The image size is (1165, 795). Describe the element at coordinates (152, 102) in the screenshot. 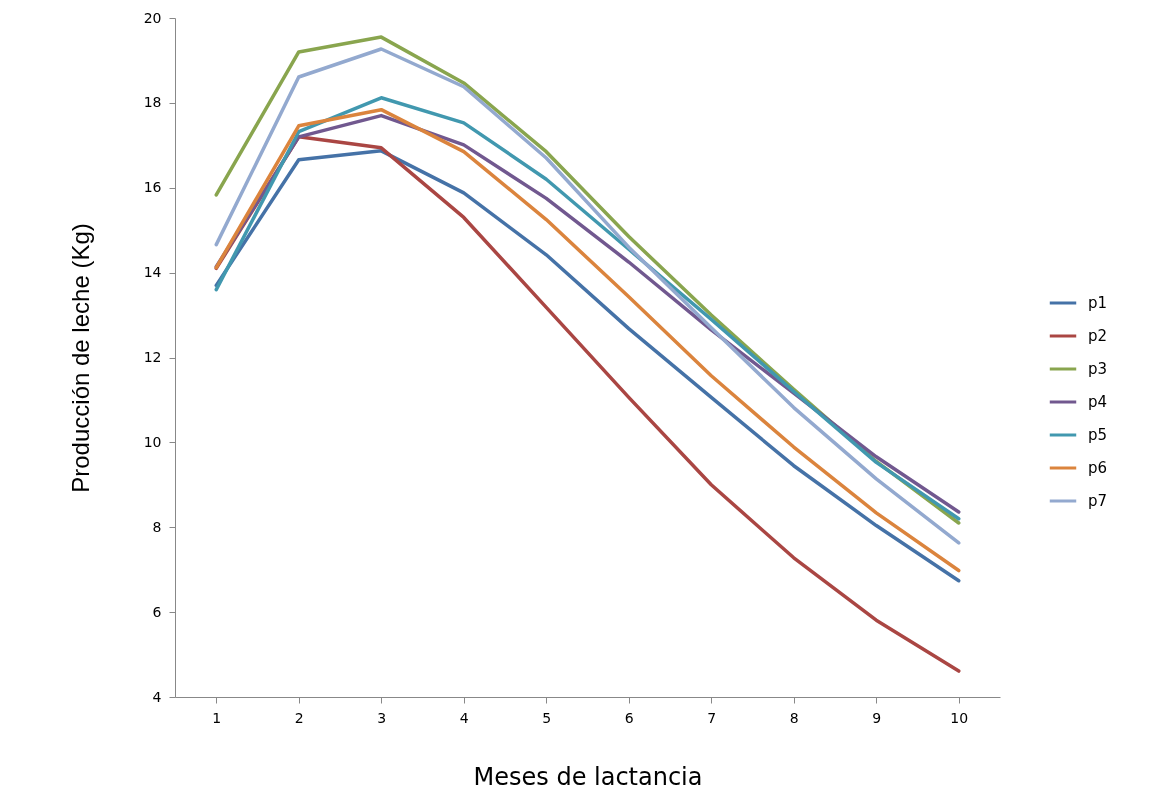

I see `y-tick-label: 18` at that location.